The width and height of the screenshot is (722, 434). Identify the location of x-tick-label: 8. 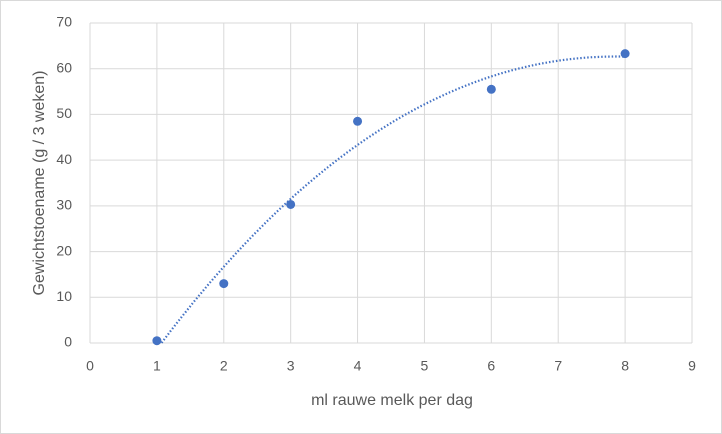
(625, 366).